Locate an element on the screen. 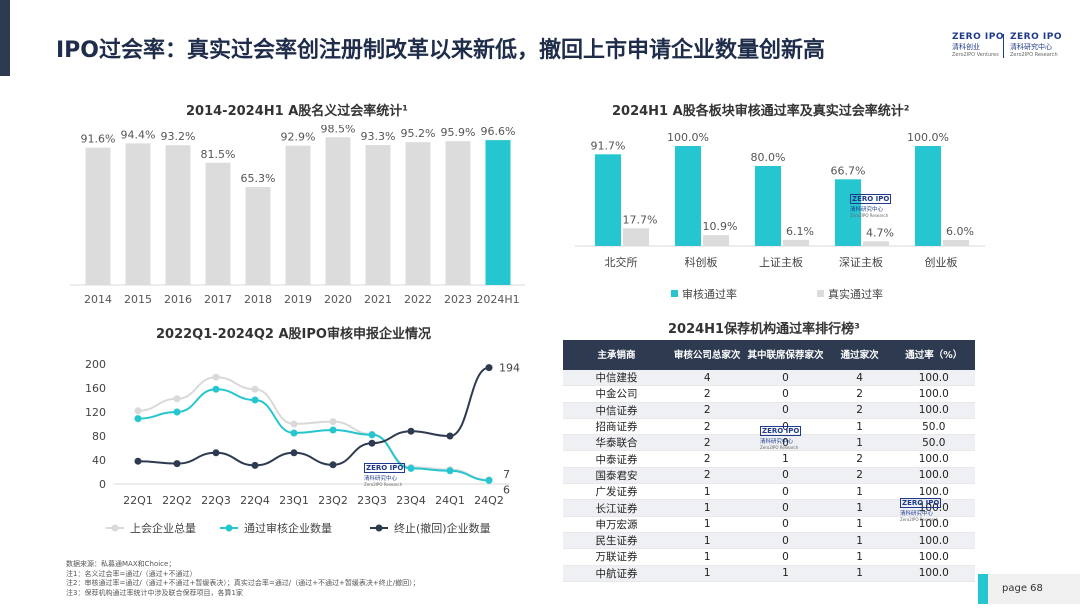  page-number-box: page 68 is located at coordinates (1034, 589).